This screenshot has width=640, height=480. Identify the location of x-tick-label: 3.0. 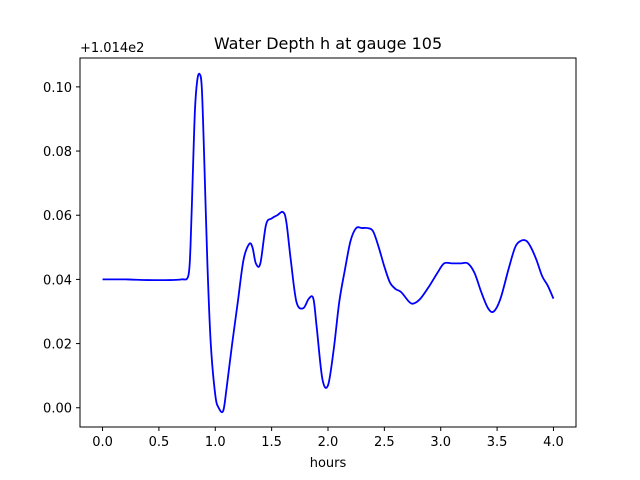
(440, 442).